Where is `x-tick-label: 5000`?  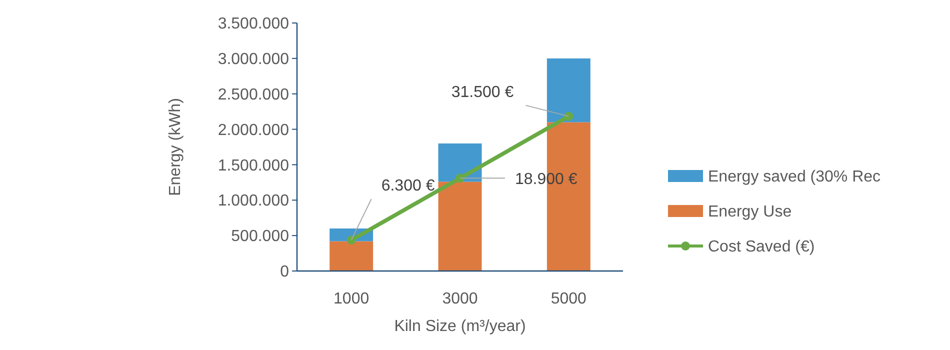
x-tick-label: 5000 is located at coordinates (568, 299).